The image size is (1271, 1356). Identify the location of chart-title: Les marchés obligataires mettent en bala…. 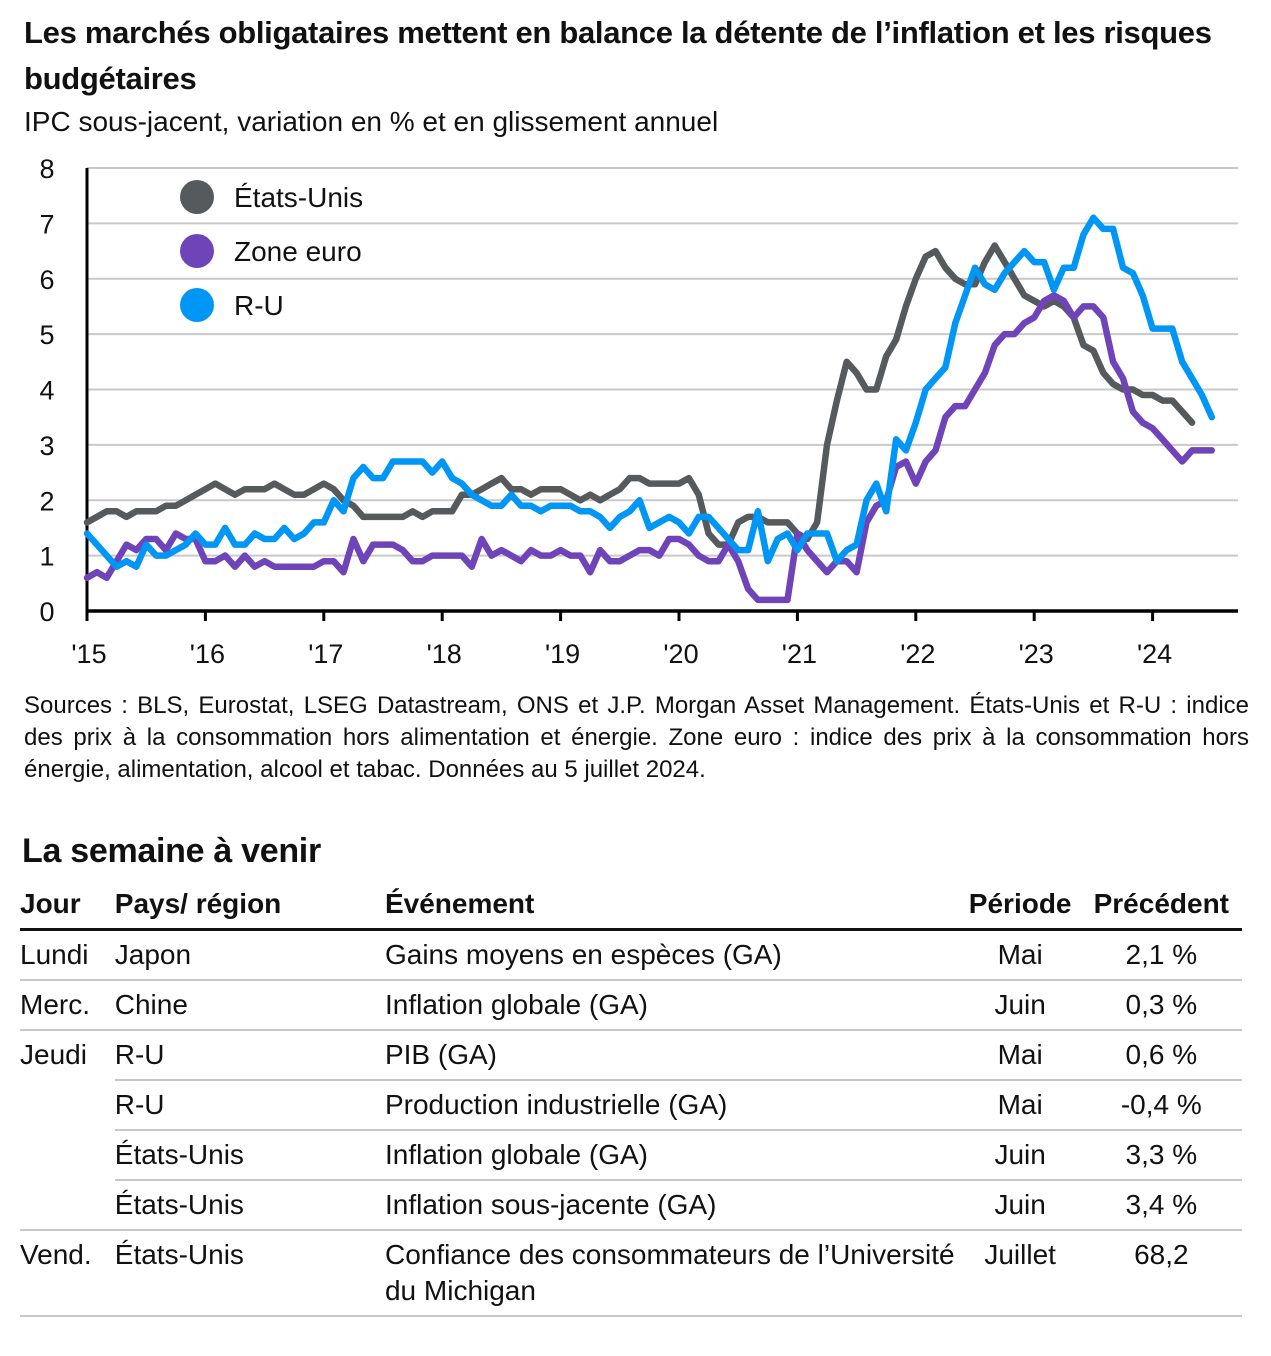
(618, 55).